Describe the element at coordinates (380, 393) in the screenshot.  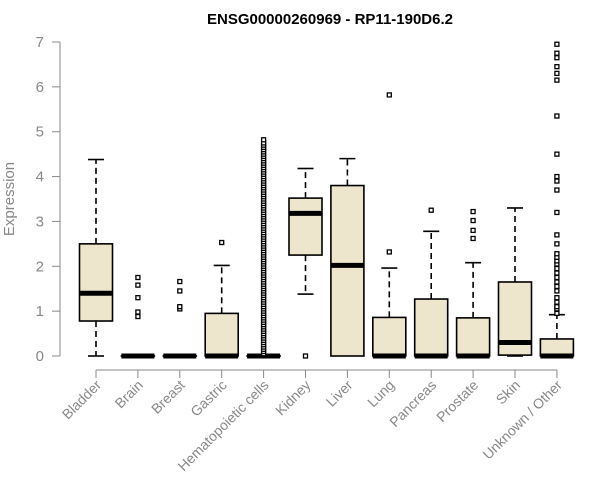
I see `x-tick-label: Lung` at that location.